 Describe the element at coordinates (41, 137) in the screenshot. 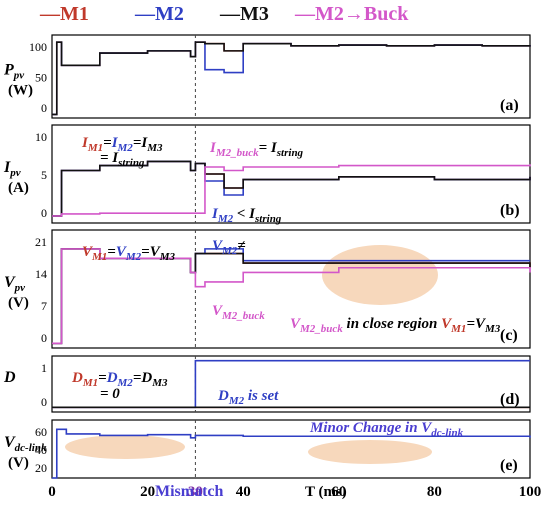

I see `ytick-label: 10` at that location.